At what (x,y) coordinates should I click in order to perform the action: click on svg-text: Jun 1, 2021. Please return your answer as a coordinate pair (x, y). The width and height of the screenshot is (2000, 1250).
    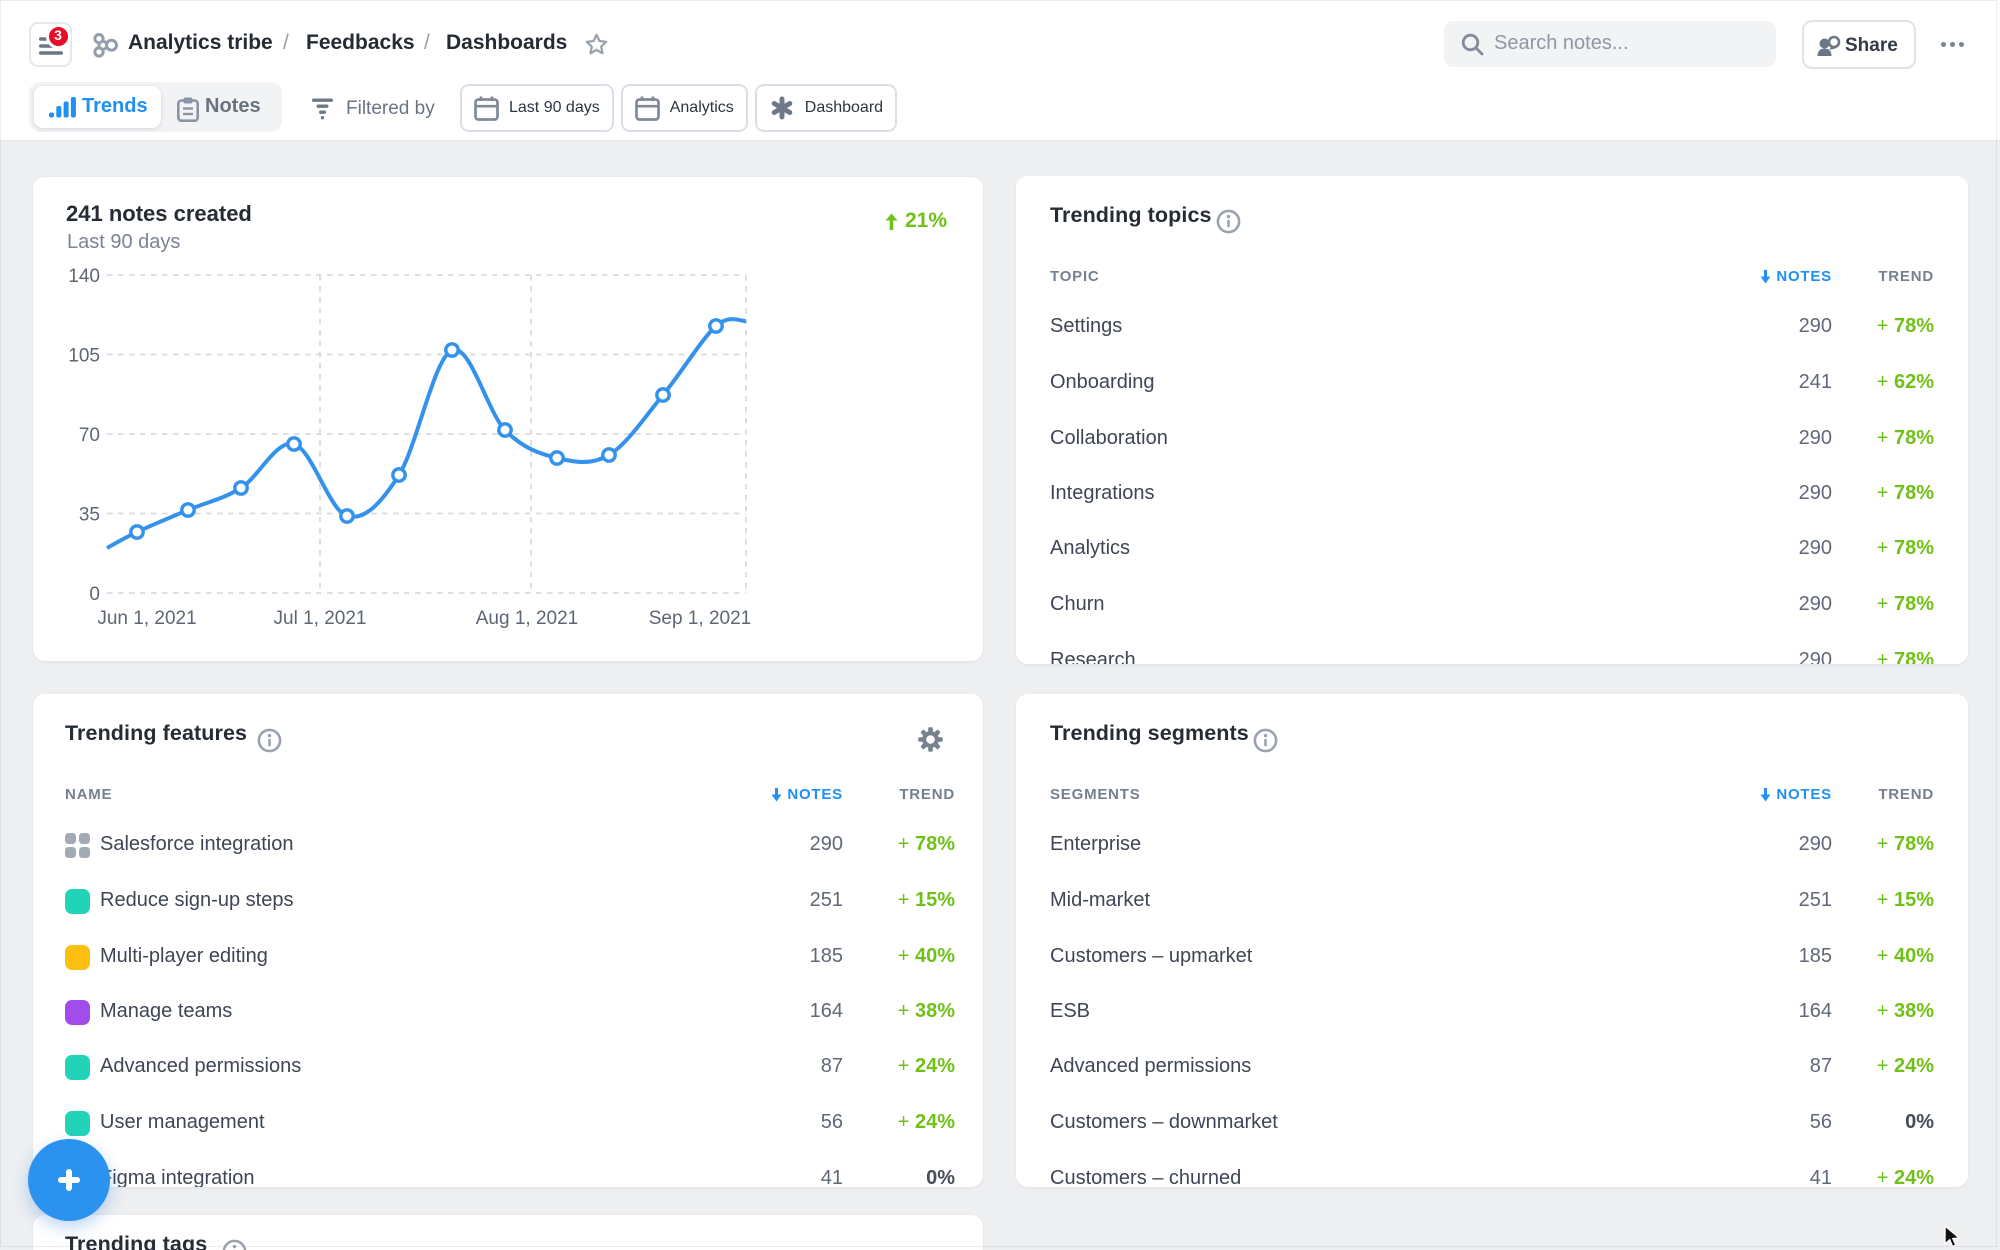
    Looking at the image, I should click on (146, 618).